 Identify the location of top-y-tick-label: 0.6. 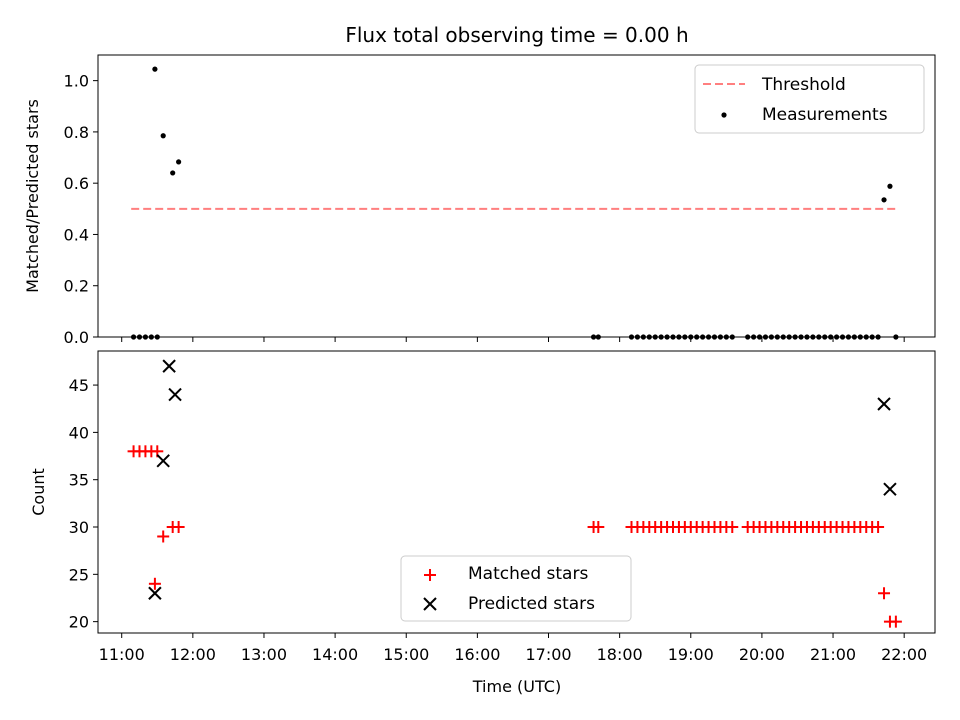
(76, 183).